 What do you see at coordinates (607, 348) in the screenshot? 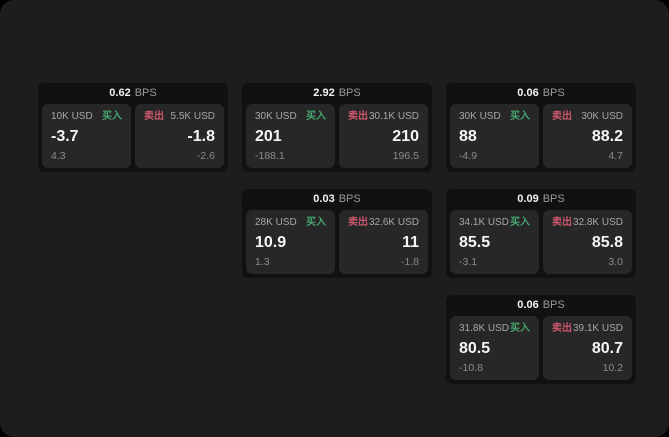
I see `sell-price: 80.7` at bounding box center [607, 348].